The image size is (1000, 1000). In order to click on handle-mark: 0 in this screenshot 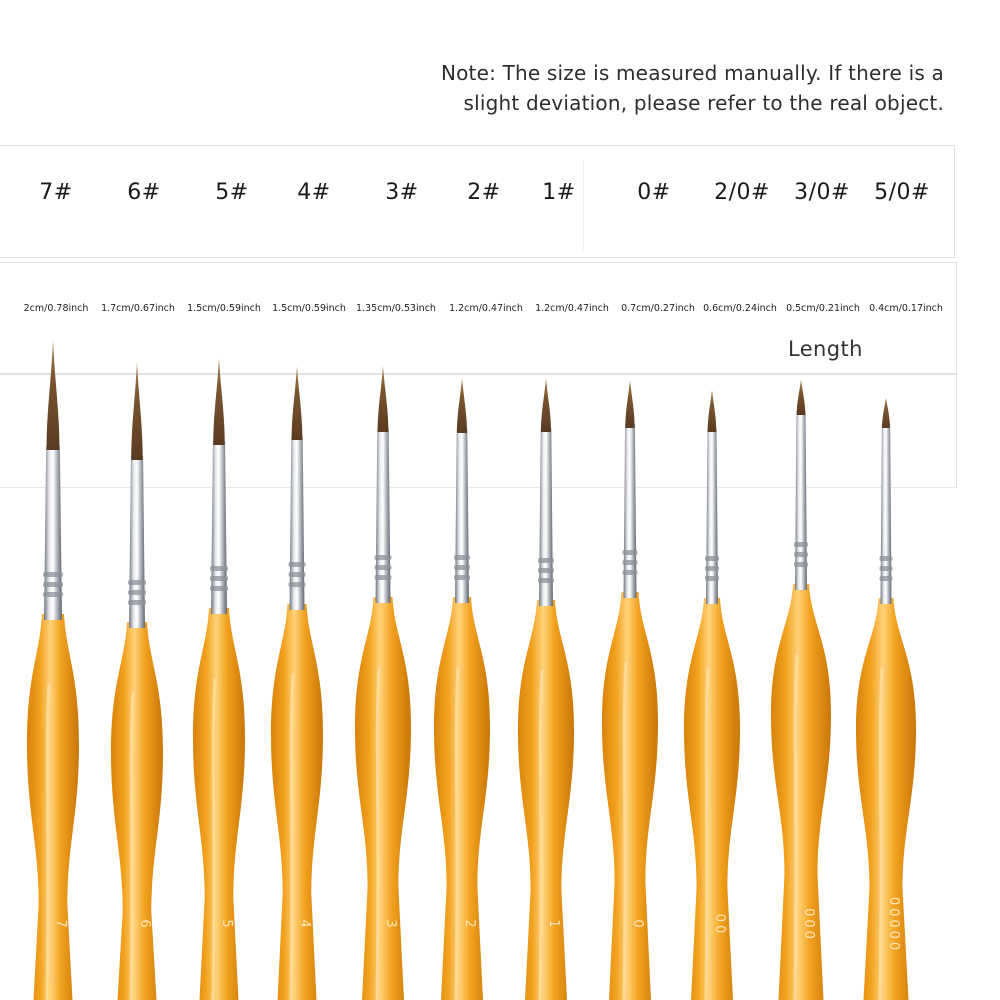, I will do `click(637, 924)`.